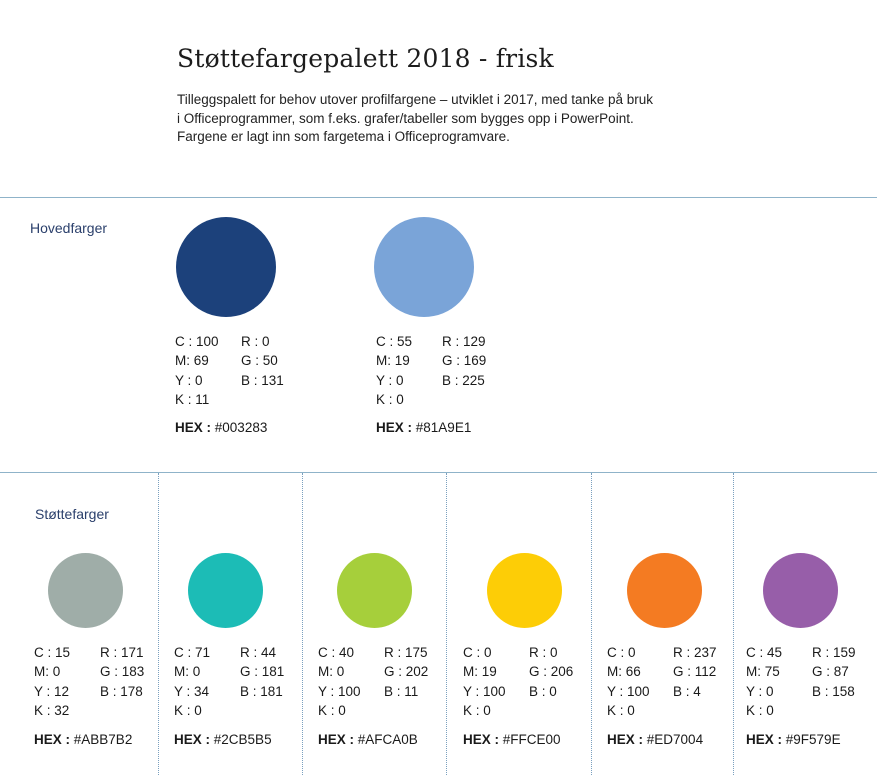 This screenshot has width=877, height=775. What do you see at coordinates (262, 672) in the screenshot?
I see `green-value: G : 181` at bounding box center [262, 672].